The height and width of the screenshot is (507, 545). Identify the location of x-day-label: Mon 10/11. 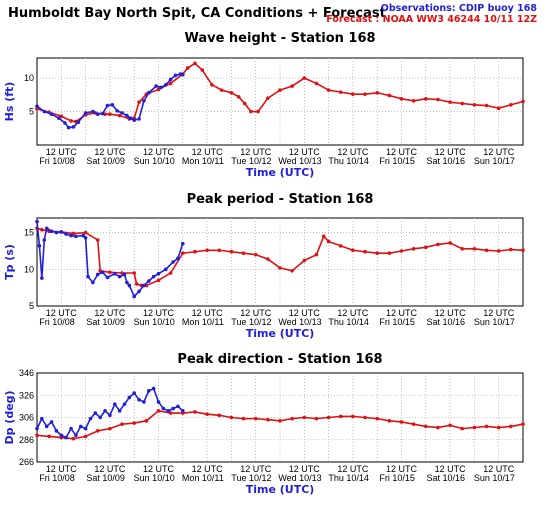
(203, 161).